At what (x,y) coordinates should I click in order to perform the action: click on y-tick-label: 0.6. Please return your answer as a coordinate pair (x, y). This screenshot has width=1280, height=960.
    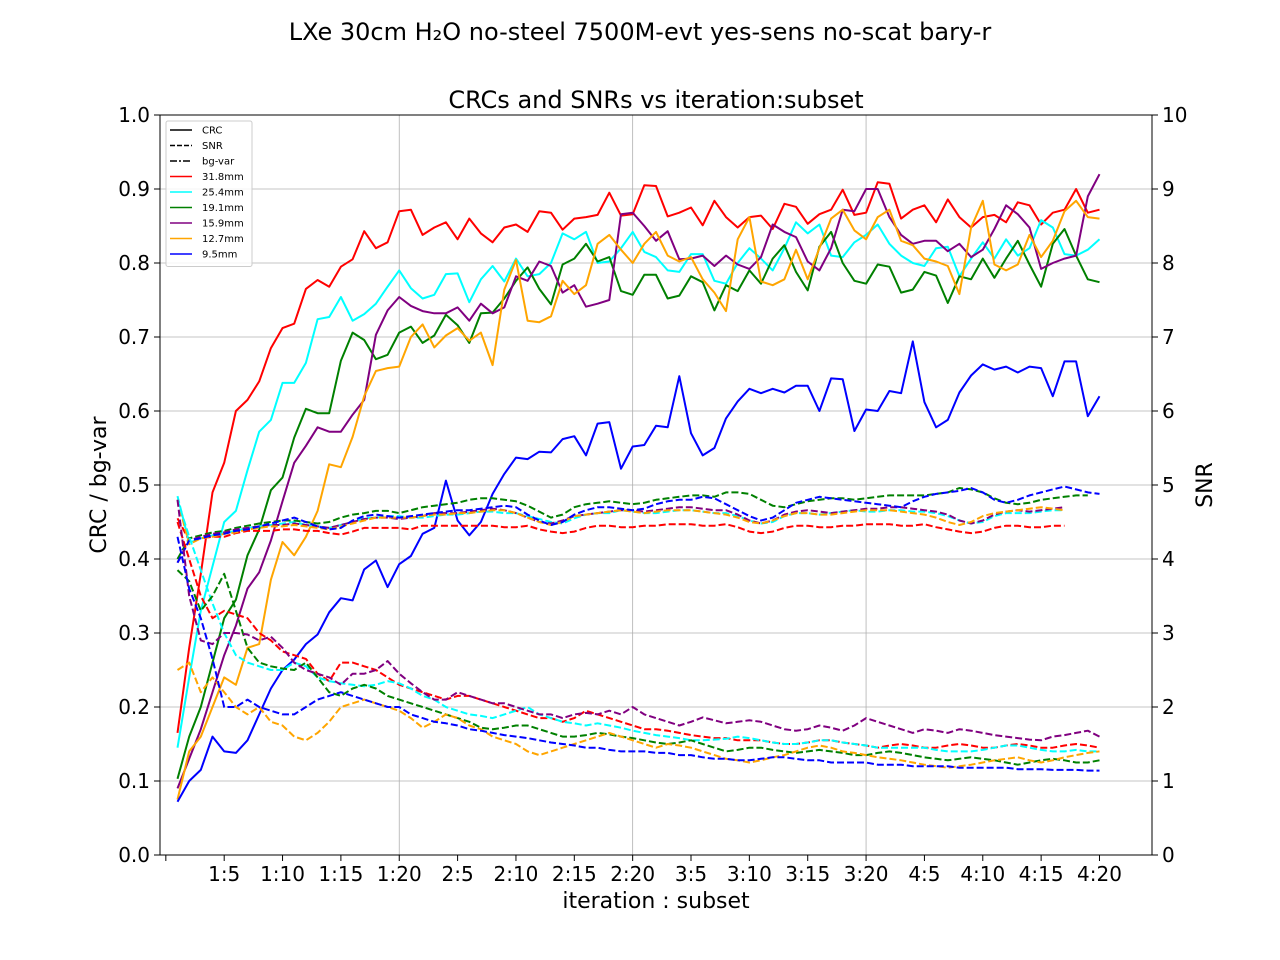
    Looking at the image, I should click on (134, 411).